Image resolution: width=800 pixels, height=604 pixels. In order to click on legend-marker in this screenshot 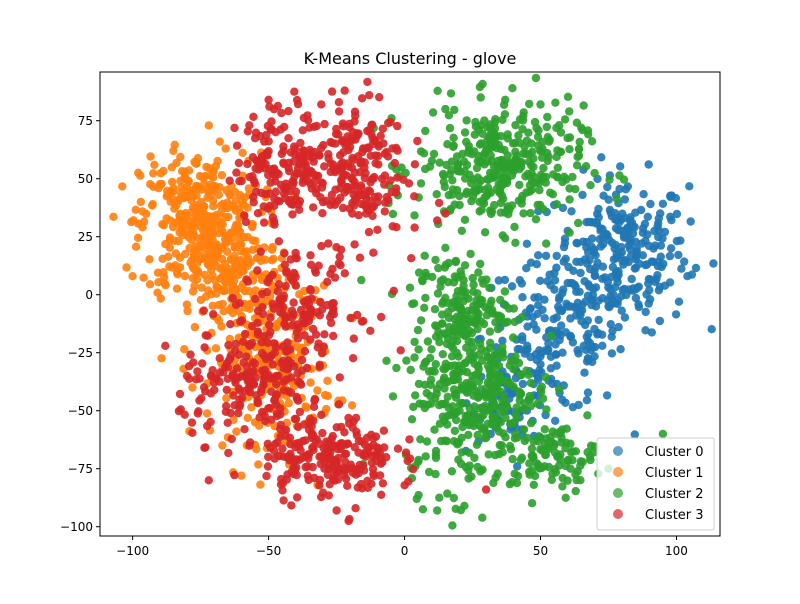, I will do `click(618, 472)`.